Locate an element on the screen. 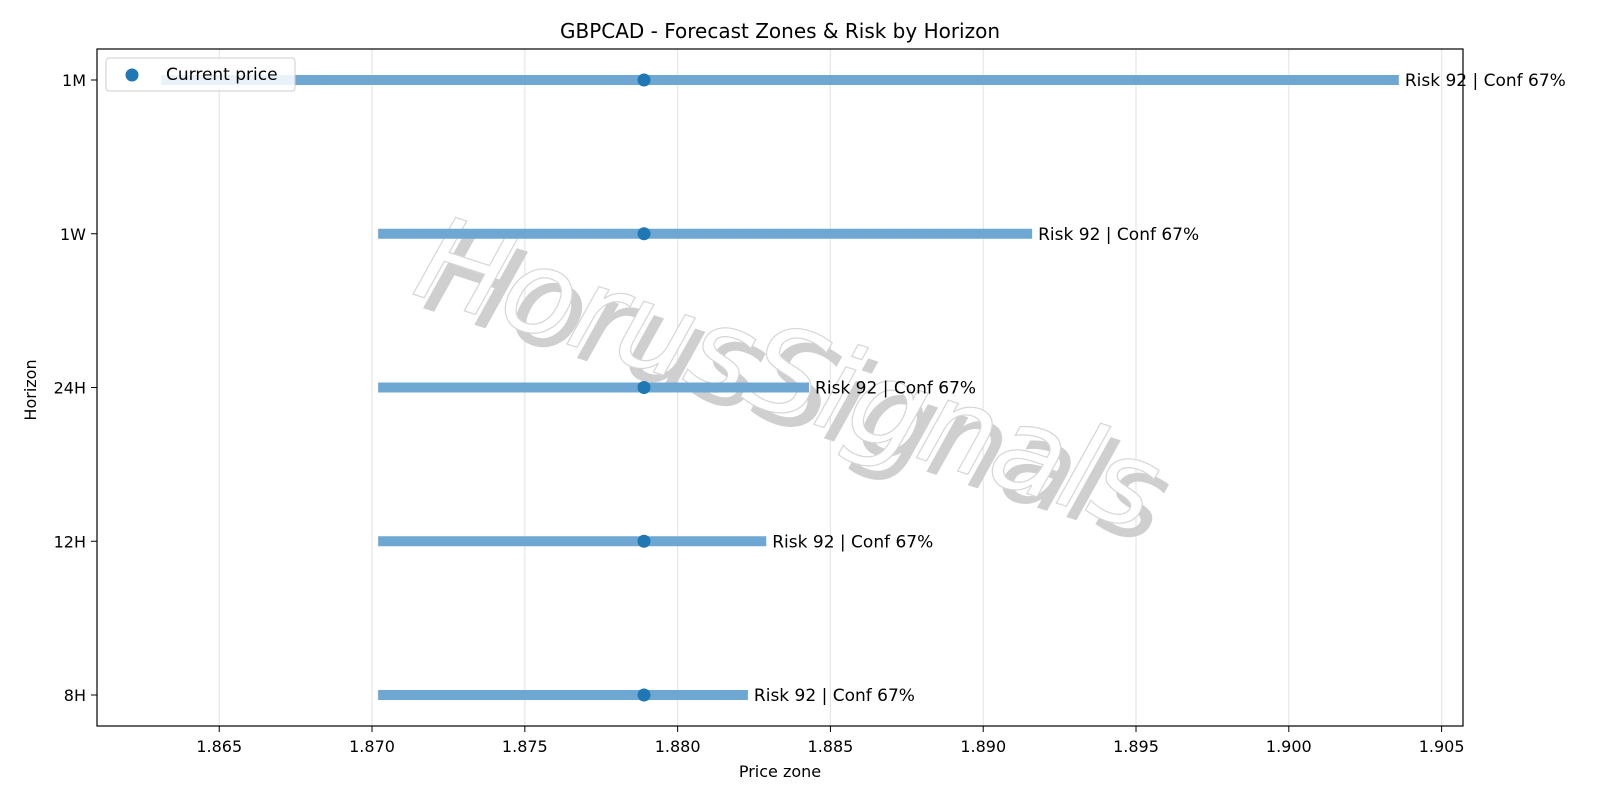 The image size is (1600, 800). legend: Current price is located at coordinates (200, 74).